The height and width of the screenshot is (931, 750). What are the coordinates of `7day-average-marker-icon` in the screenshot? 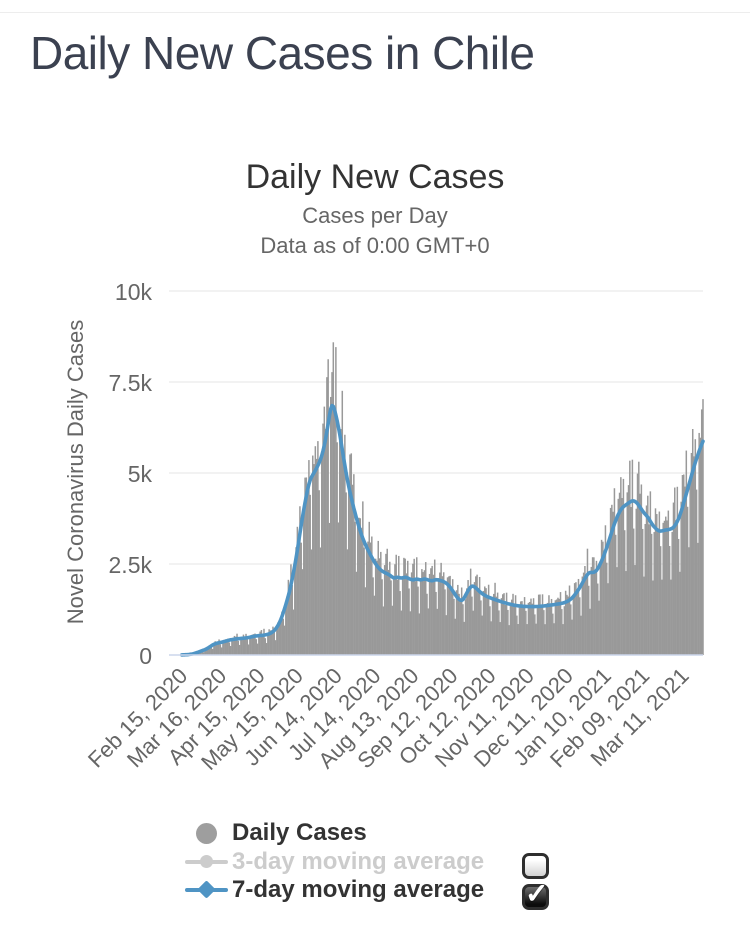 It's located at (208, 890).